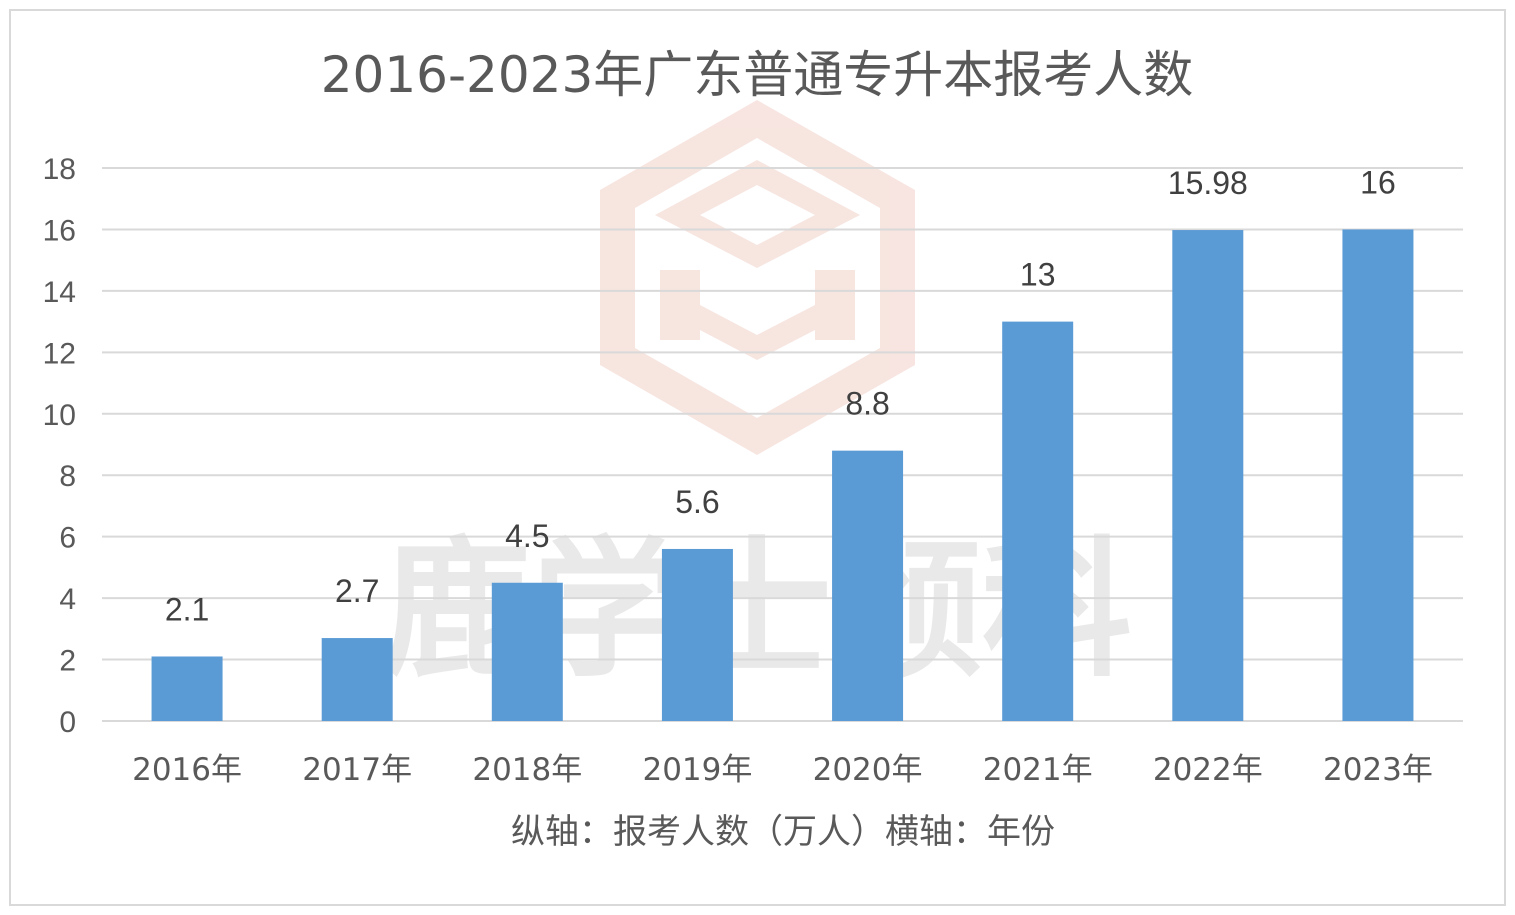 Image resolution: width=1515 pixels, height=915 pixels. What do you see at coordinates (357, 770) in the screenshot?
I see `x-tick-label: 2017年` at bounding box center [357, 770].